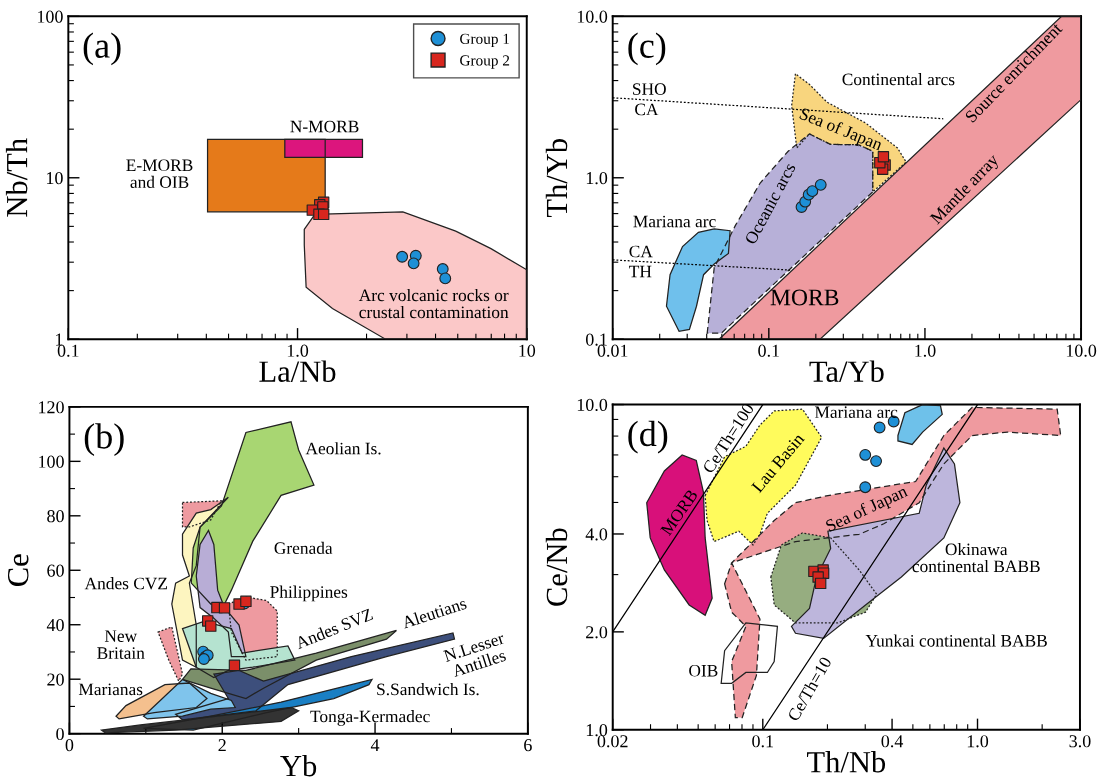 The height and width of the screenshot is (778, 1102). Describe the element at coordinates (612, 350) in the screenshot. I see `x-tick-label: 0.01` at that location.